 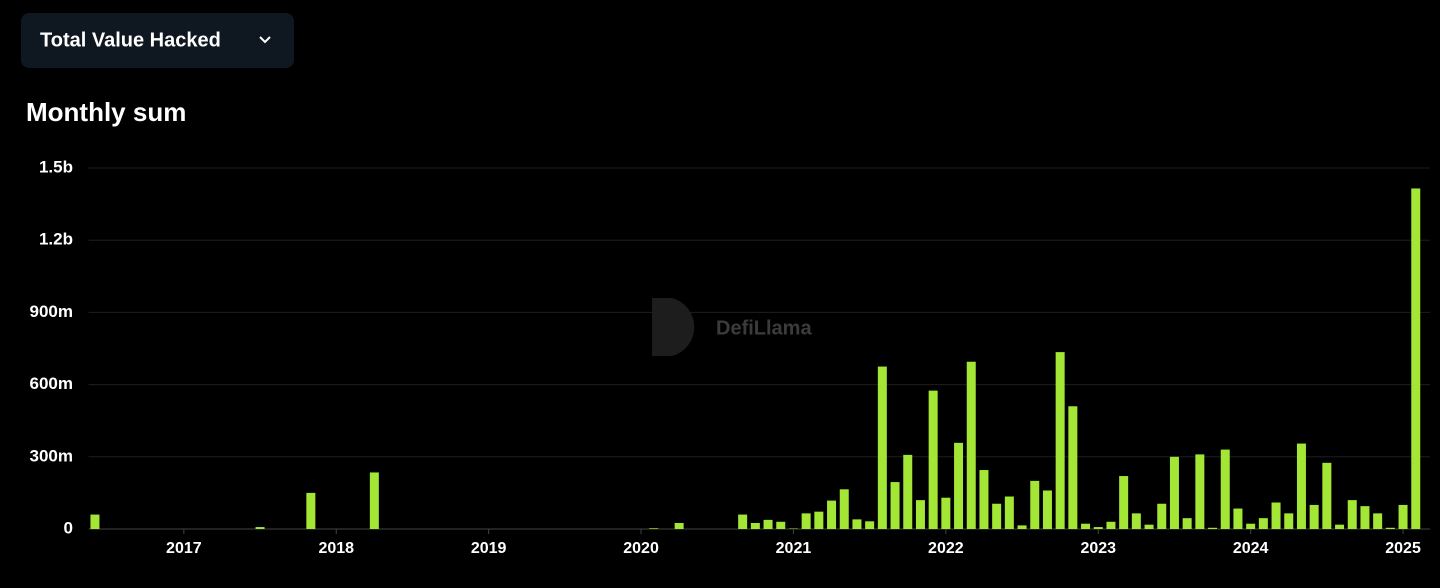 What do you see at coordinates (184, 548) in the screenshot?
I see `x-tick-label: 2017` at bounding box center [184, 548].